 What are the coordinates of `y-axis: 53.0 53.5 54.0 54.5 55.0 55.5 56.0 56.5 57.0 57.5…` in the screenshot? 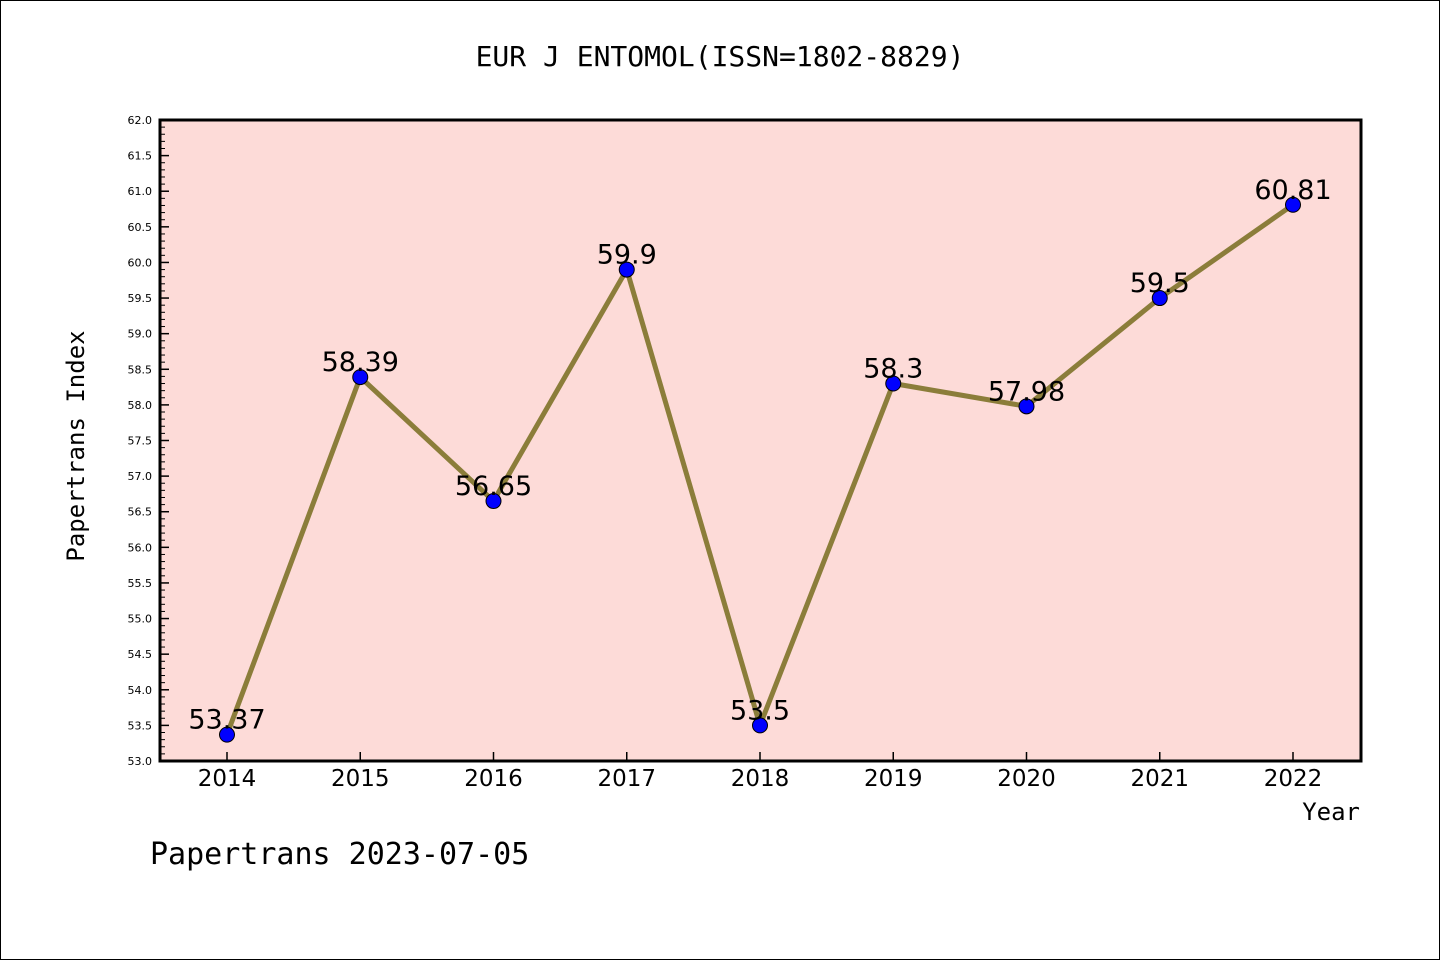 It's located at (148, 441).